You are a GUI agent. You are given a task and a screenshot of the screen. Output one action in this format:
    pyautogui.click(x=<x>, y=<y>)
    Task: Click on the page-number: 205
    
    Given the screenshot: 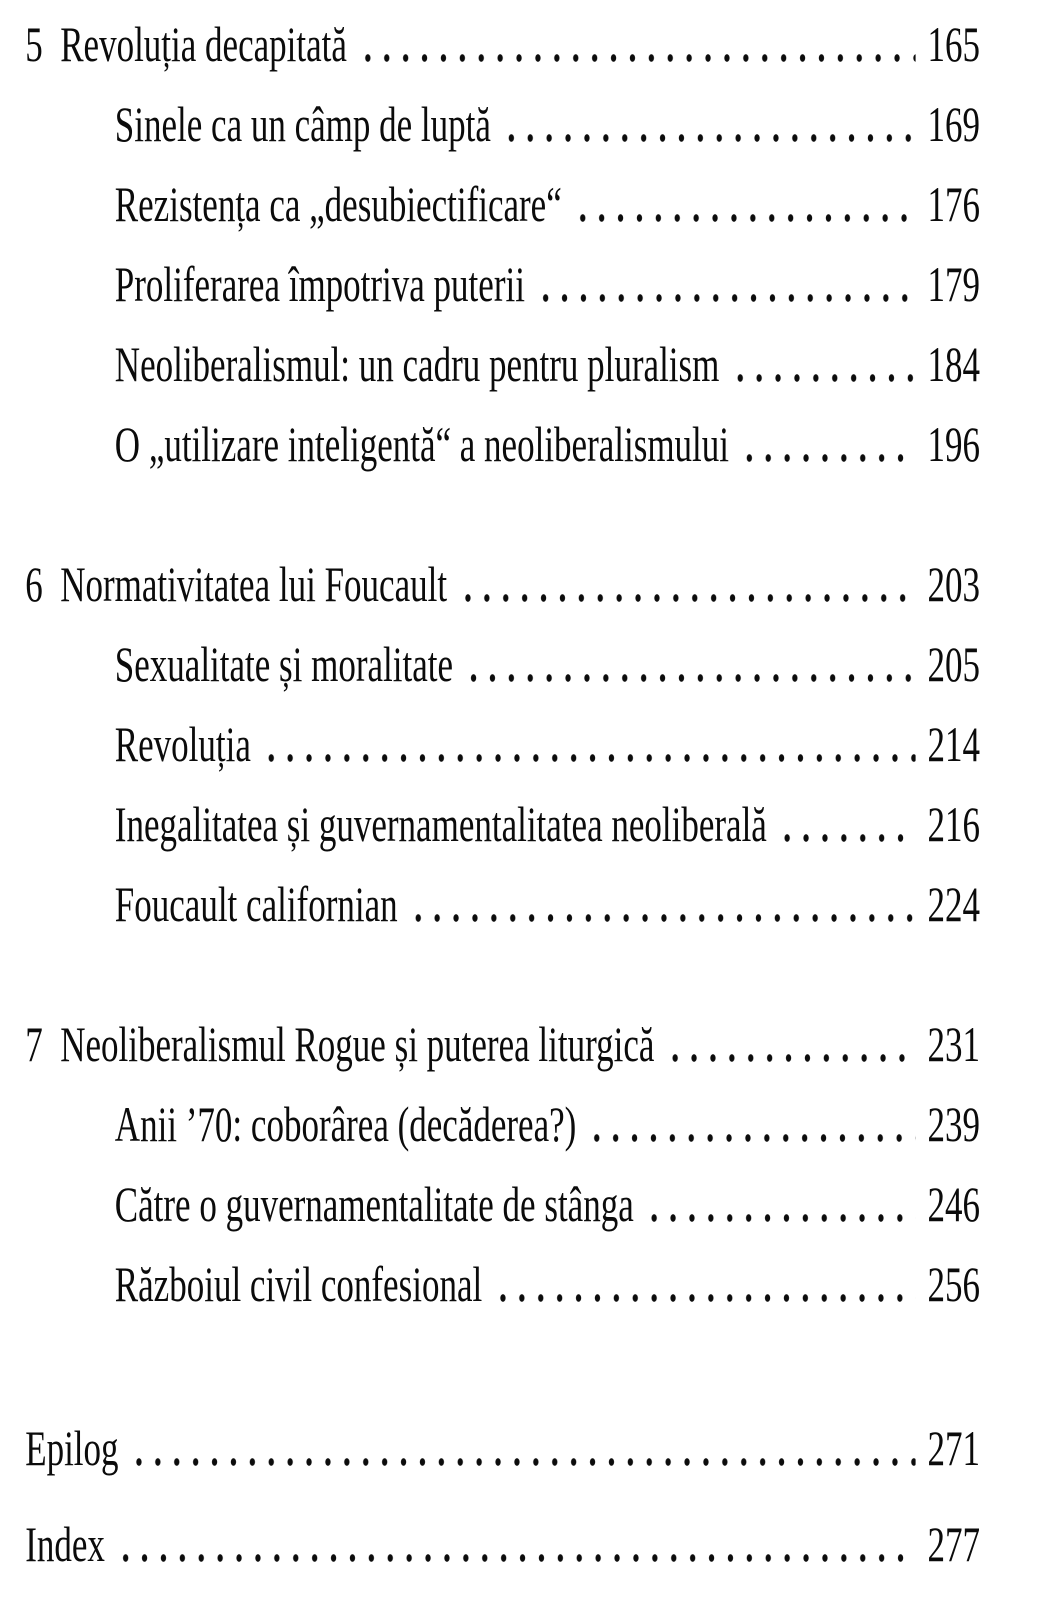 What is the action you would take?
    pyautogui.click(x=954, y=664)
    